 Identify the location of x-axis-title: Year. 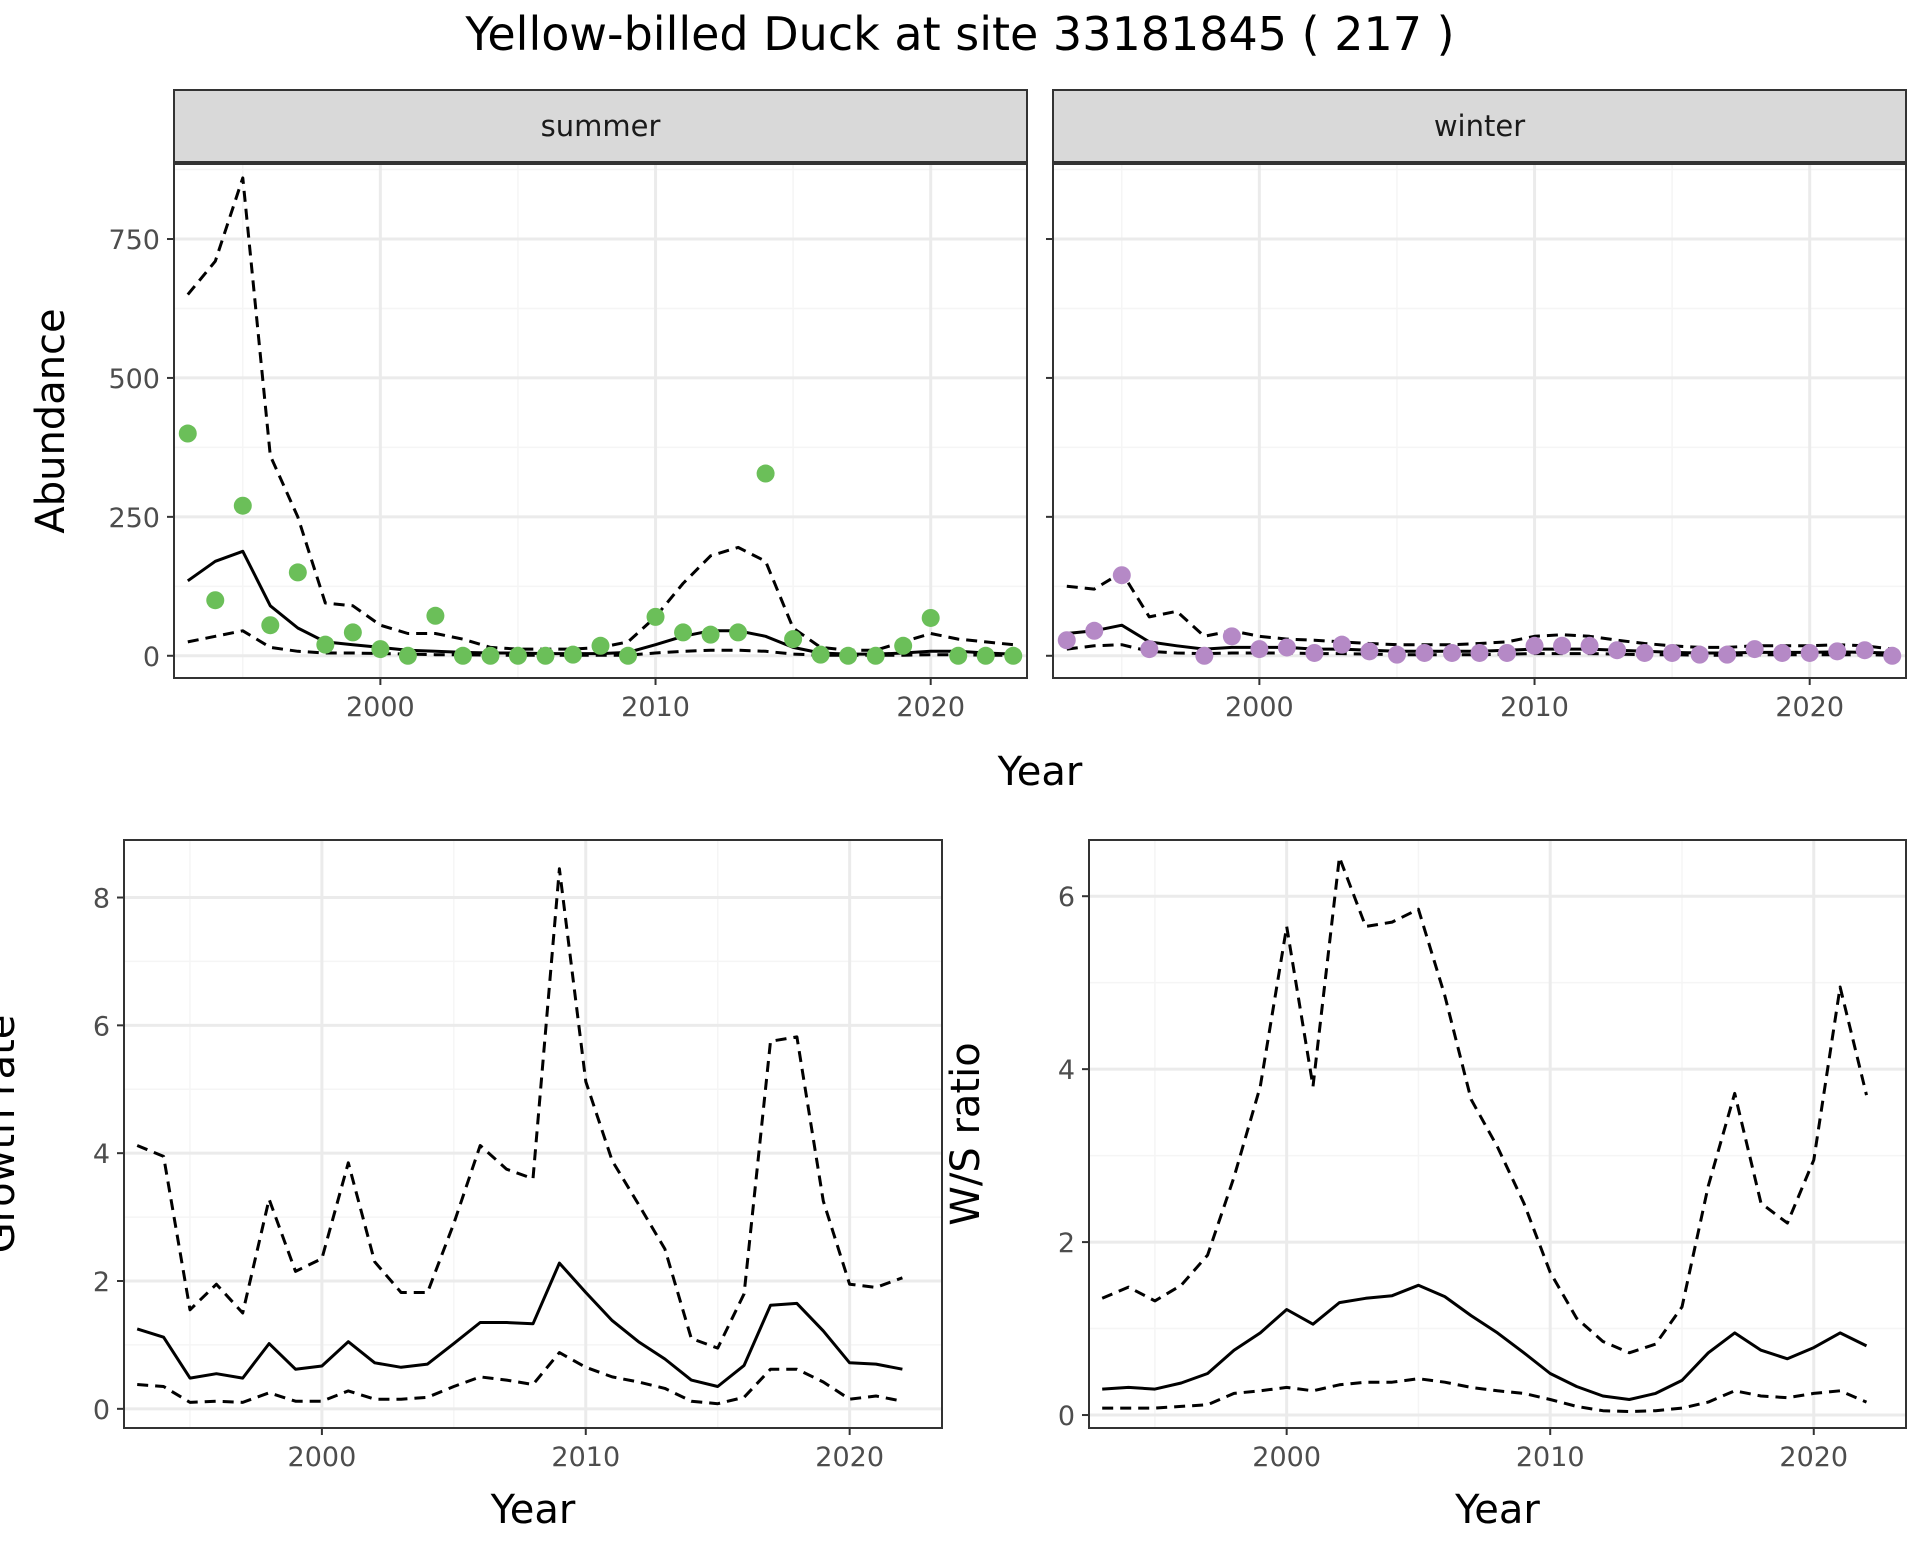
(533, 1510).